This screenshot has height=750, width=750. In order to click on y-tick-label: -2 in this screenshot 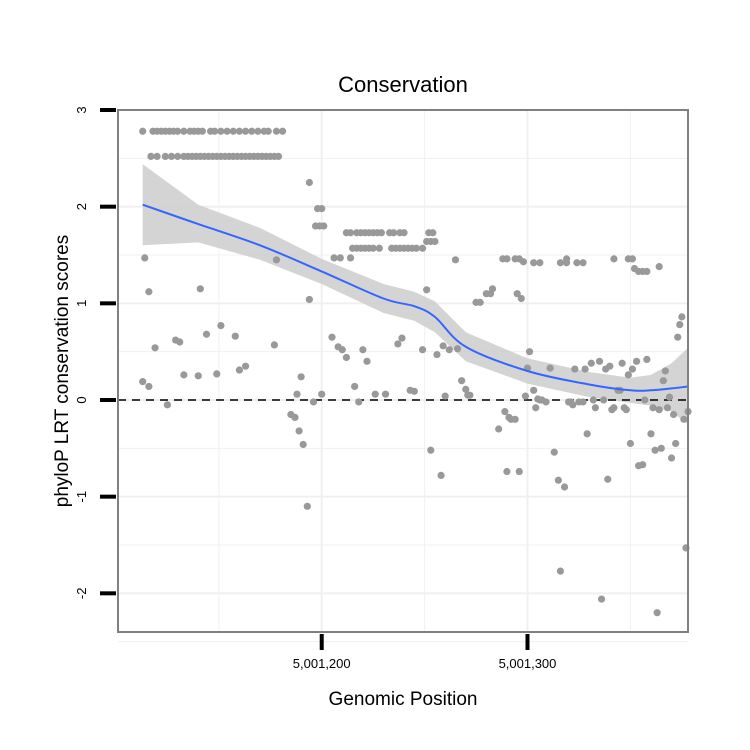, I will do `click(81, 594)`.